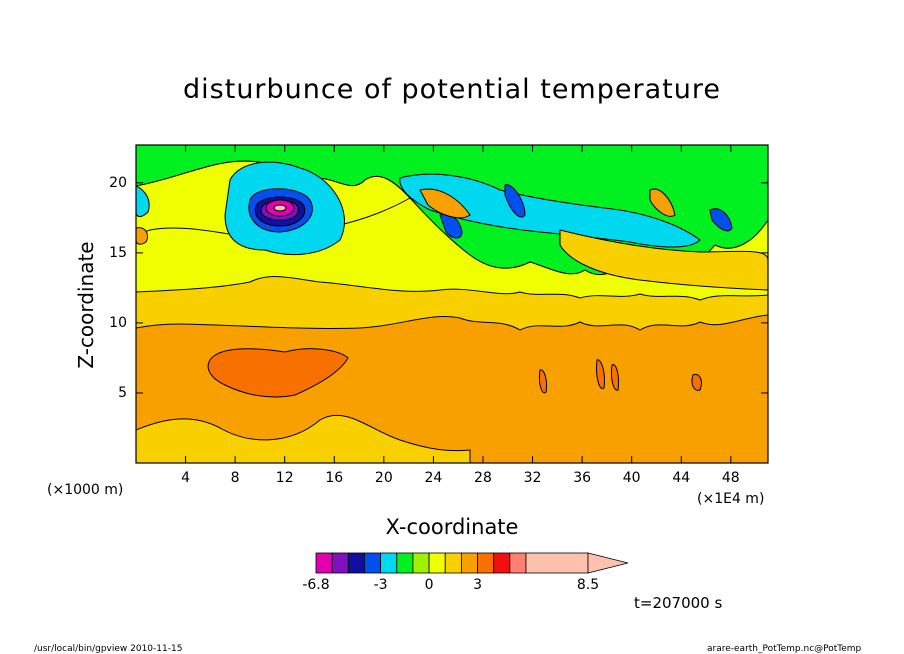  I want to click on x-tick-label: 28, so click(483, 478).